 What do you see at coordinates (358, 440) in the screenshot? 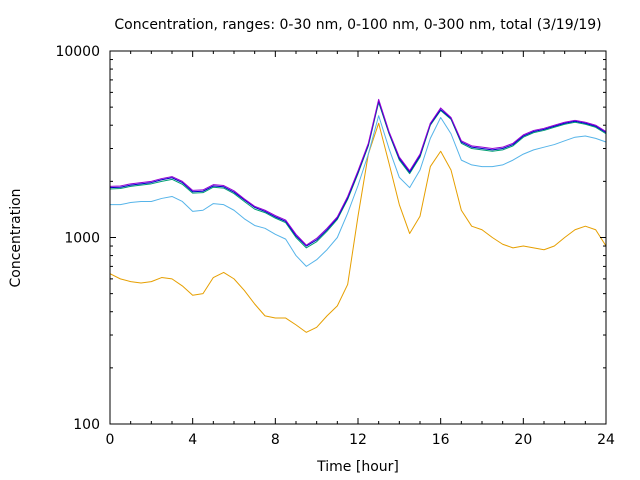
I see `x-tick-label: 12` at bounding box center [358, 440].